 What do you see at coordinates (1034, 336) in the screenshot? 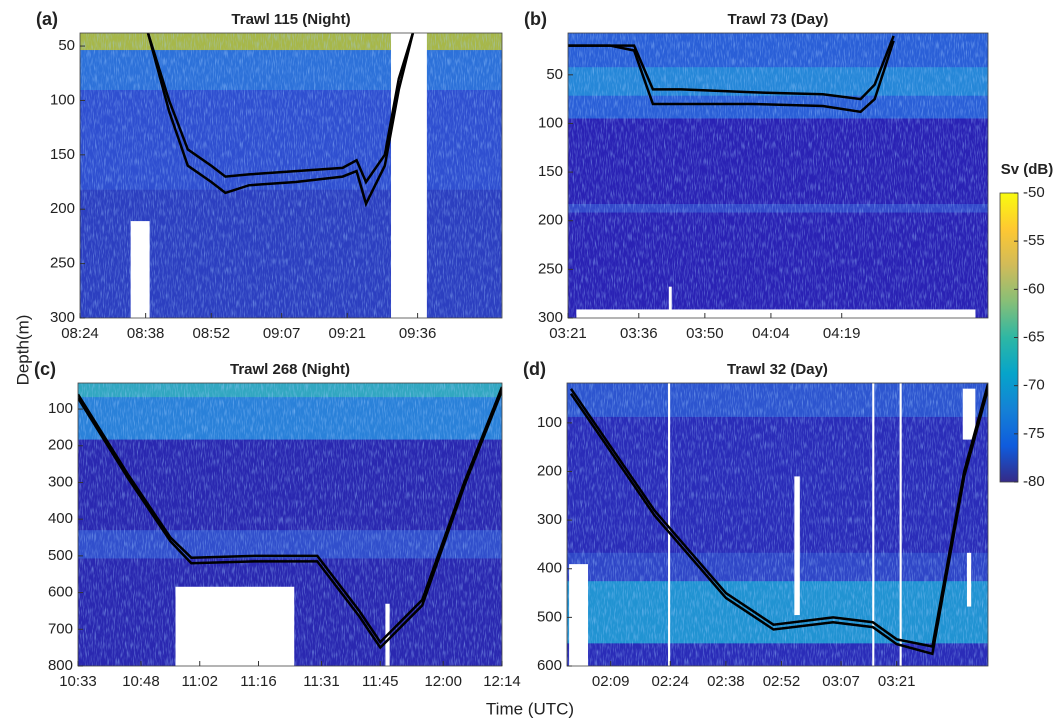
I see `colorbar-tick-label: -65` at bounding box center [1034, 336].